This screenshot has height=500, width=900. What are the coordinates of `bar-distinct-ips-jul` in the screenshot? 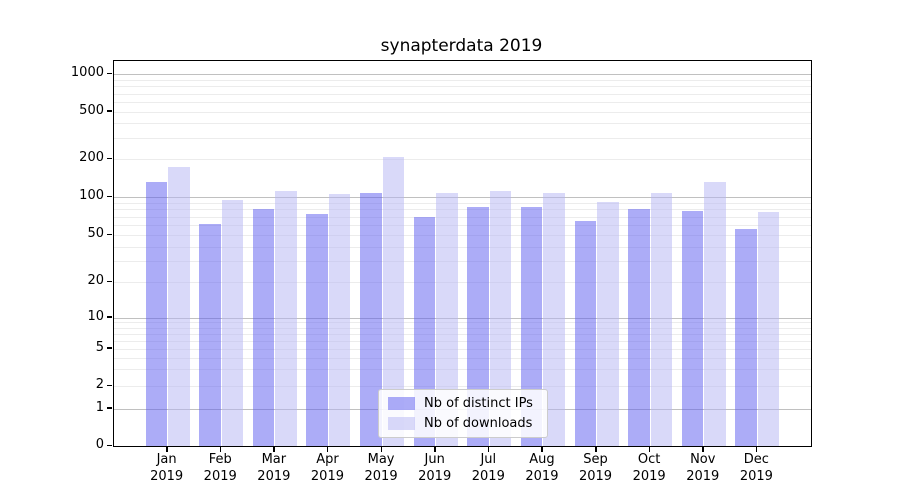 It's located at (478, 326).